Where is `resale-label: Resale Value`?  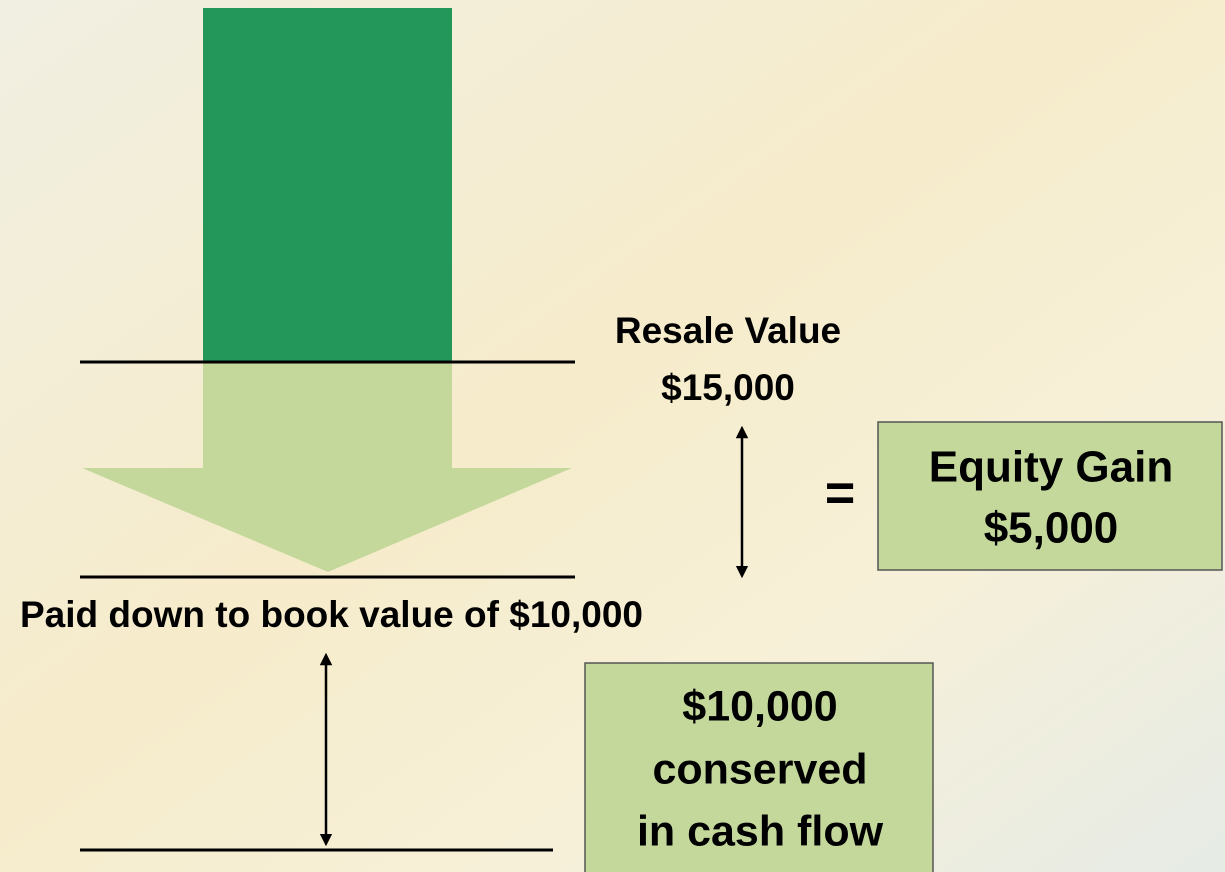 resale-label: Resale Value is located at coordinates (728, 330).